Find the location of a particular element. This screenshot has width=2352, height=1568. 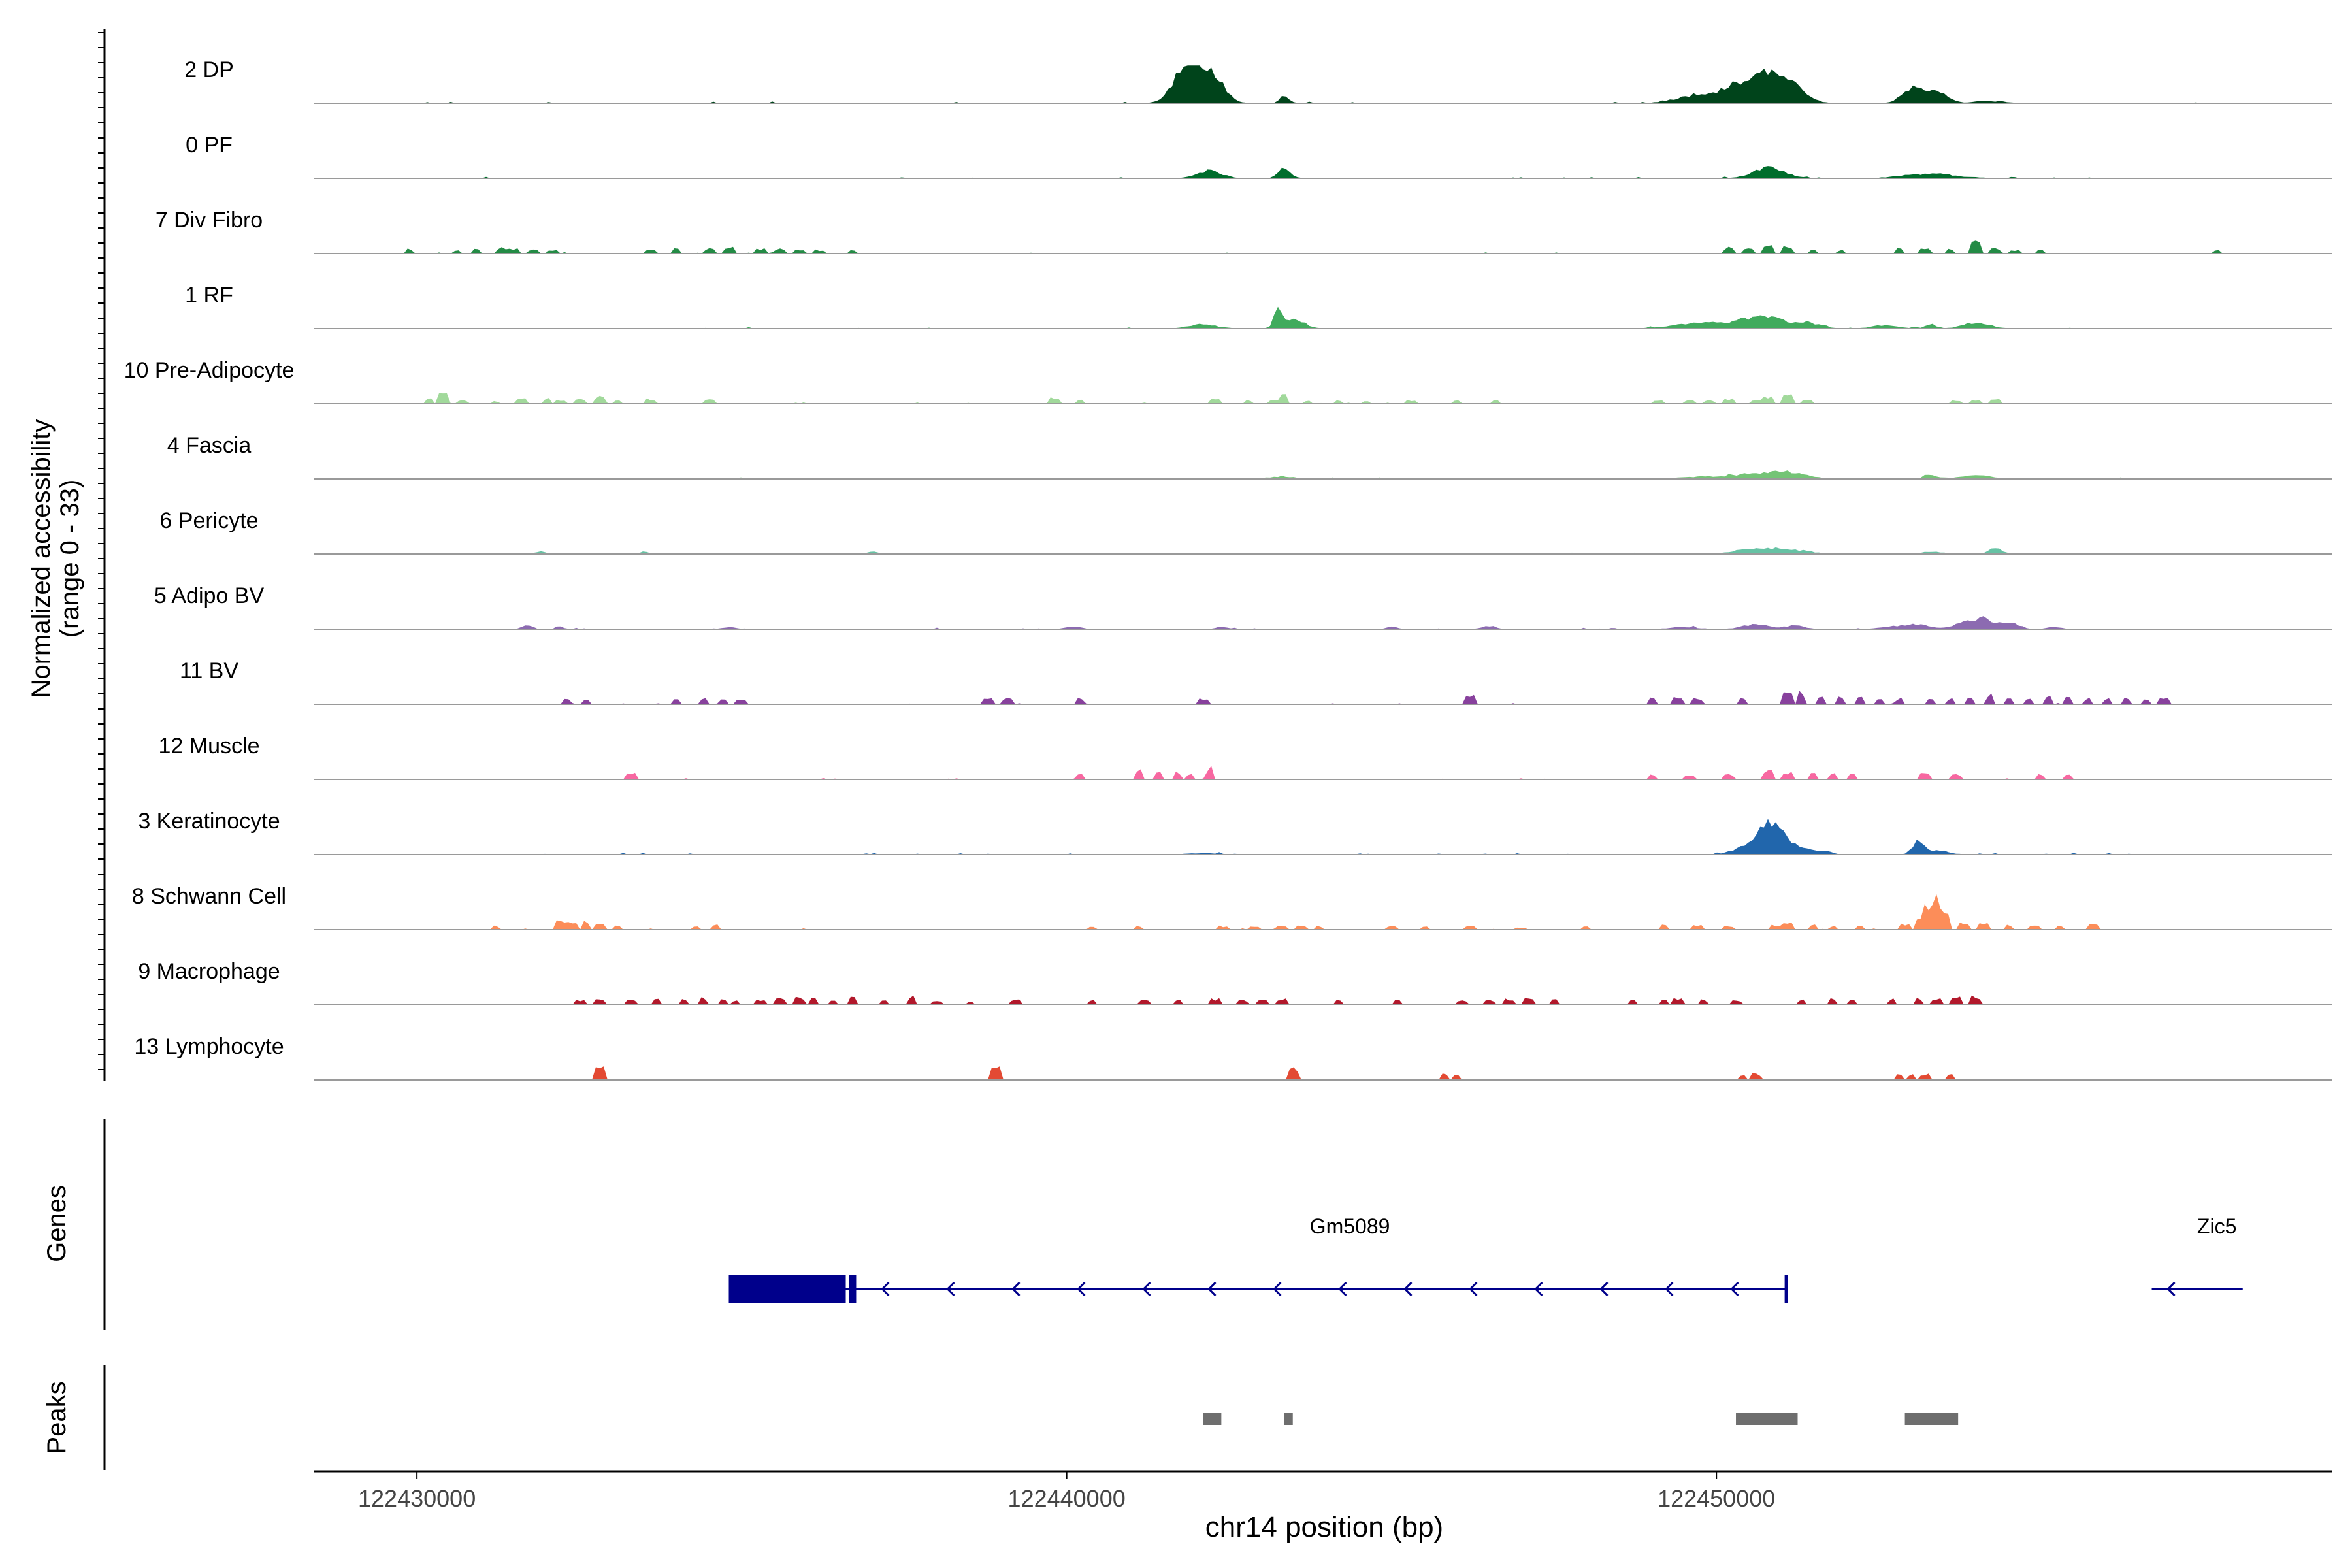

x-tick-label: 122430000 is located at coordinates (417, 1498).